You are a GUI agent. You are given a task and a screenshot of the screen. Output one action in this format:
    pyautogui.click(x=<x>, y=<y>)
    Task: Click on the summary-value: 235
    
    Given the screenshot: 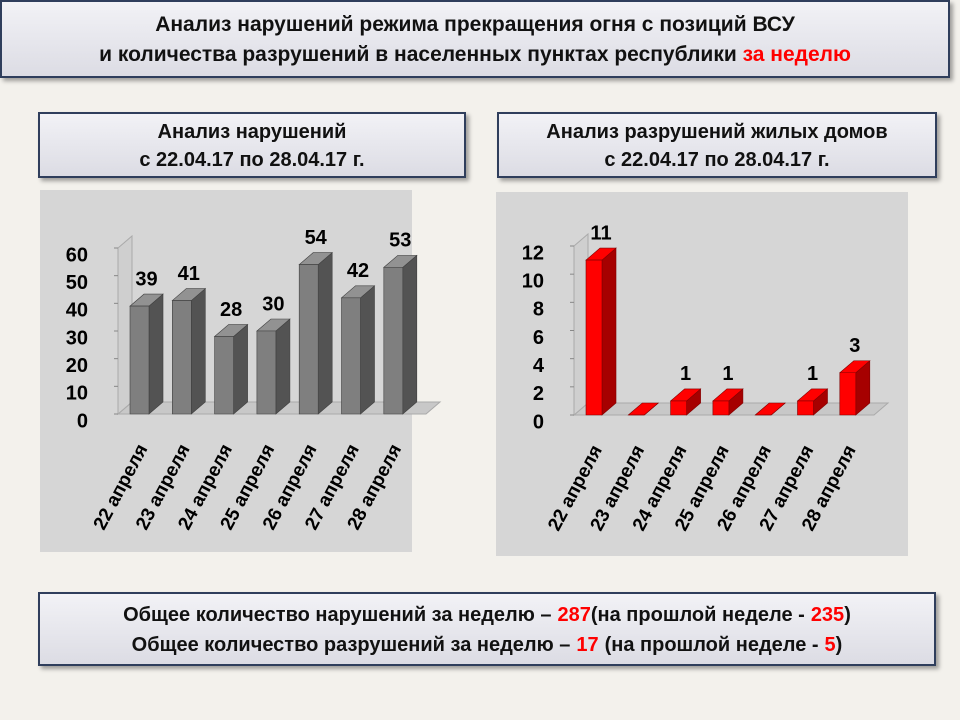 What is the action you would take?
    pyautogui.click(x=827, y=615)
    